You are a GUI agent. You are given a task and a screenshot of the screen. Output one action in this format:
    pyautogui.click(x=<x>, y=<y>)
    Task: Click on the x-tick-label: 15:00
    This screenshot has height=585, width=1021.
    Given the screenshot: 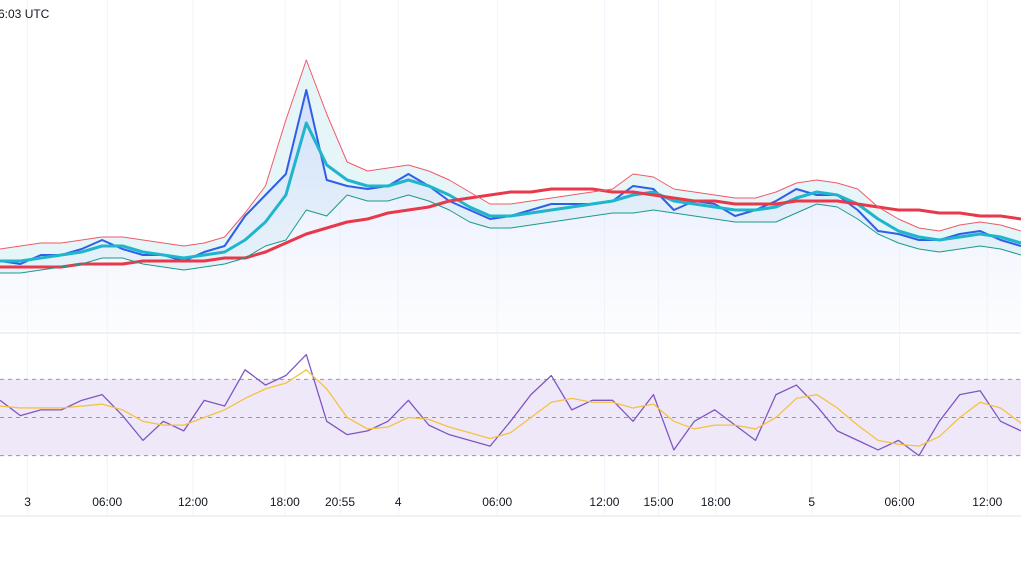 What is the action you would take?
    pyautogui.click(x=659, y=502)
    